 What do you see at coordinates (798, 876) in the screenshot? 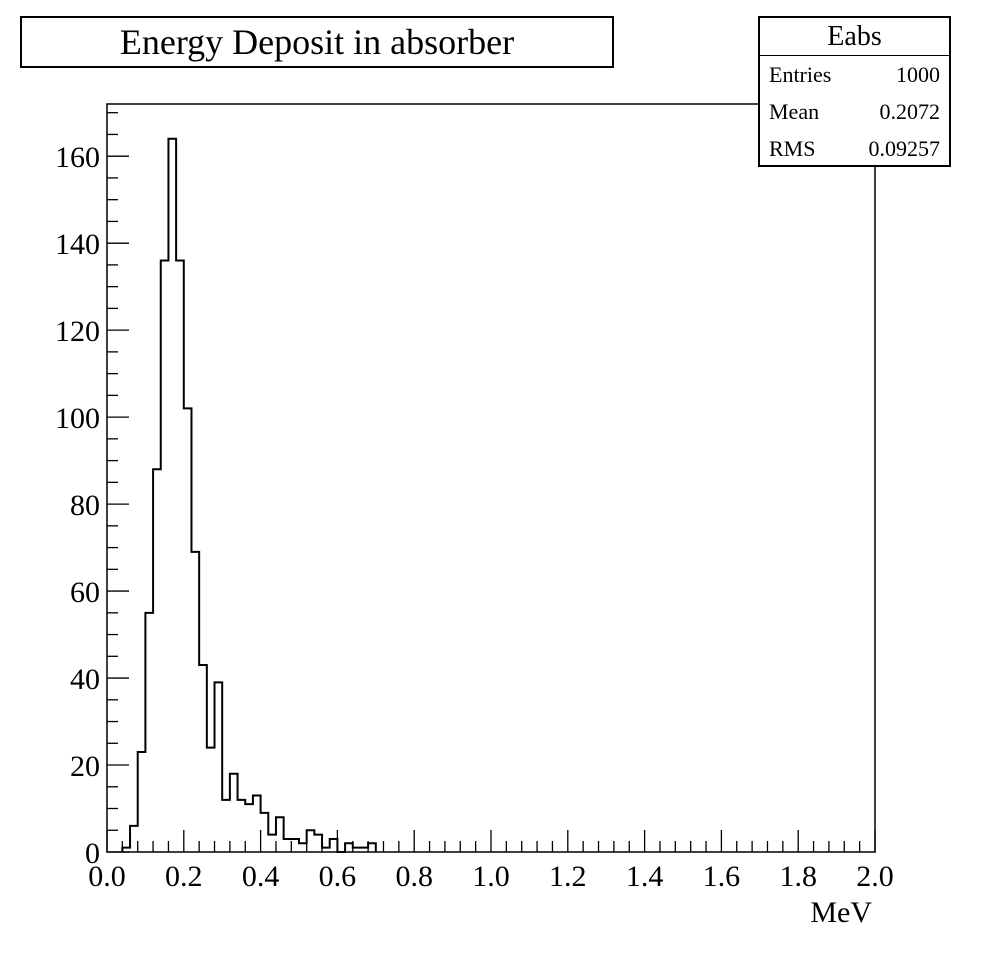
I see `x-tick-label: 1.8` at bounding box center [798, 876].